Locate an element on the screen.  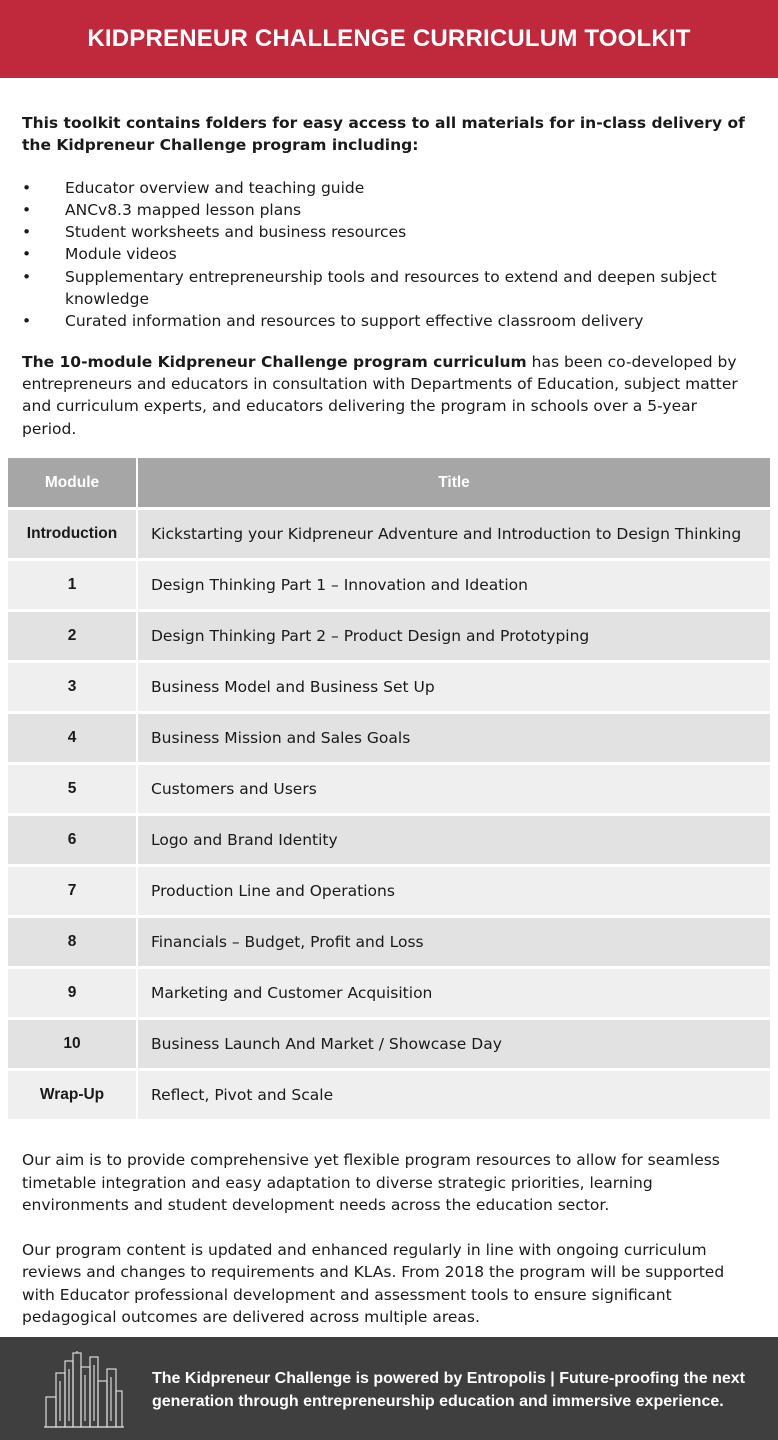
page-title: KIDPRENEUR CHALLENGE CURRICULUM TOOLKIT is located at coordinates (389, 38).